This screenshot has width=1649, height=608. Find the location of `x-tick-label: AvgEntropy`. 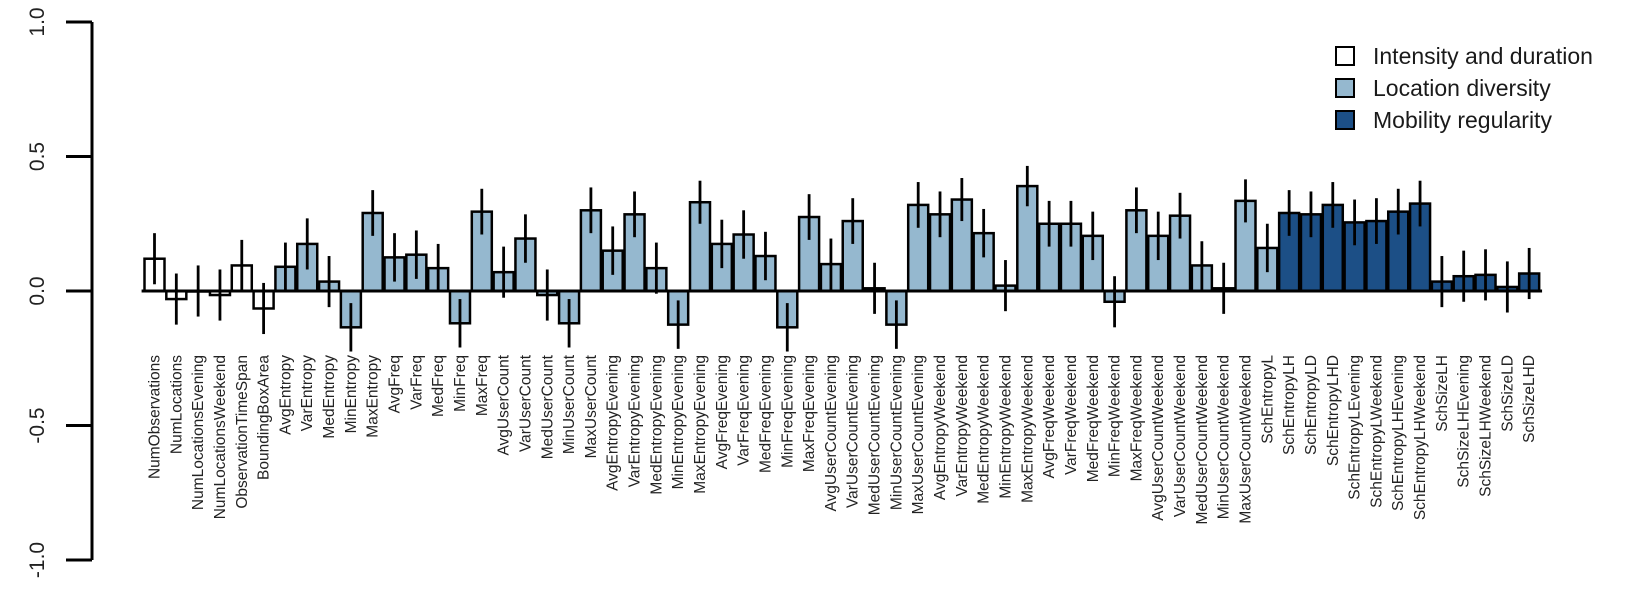

x-tick-label: AvgEntropy is located at coordinates (285, 395).